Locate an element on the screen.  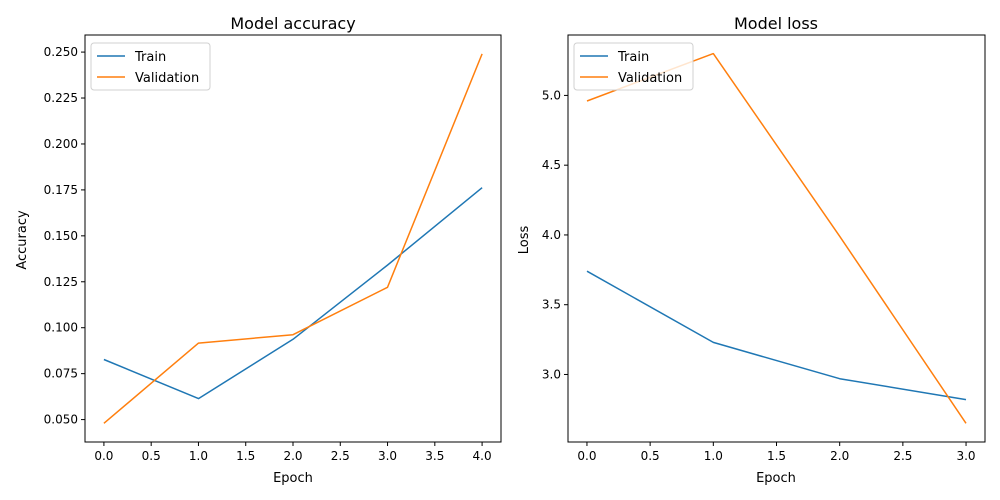
y-tick-label: 0.125 is located at coordinates (61, 282).